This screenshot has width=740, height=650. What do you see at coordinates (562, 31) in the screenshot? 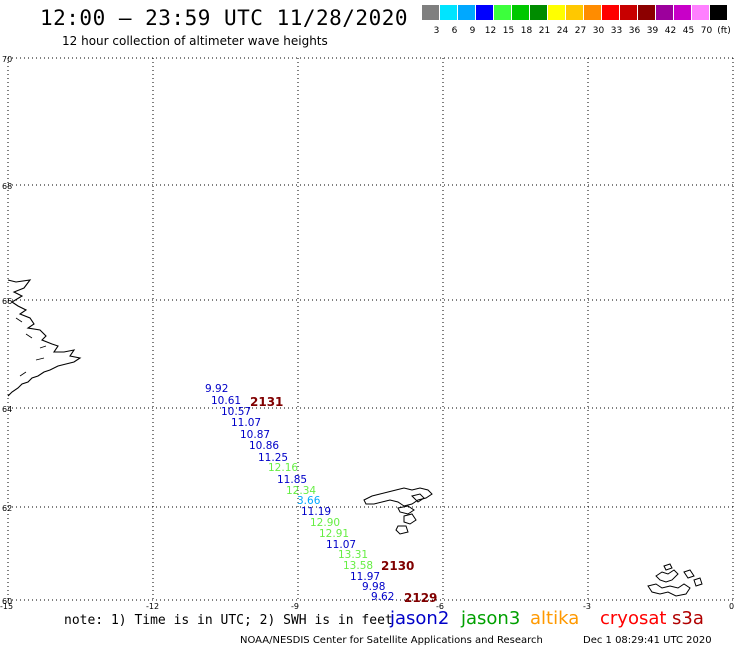
I see `legend-label: 24` at bounding box center [562, 31].